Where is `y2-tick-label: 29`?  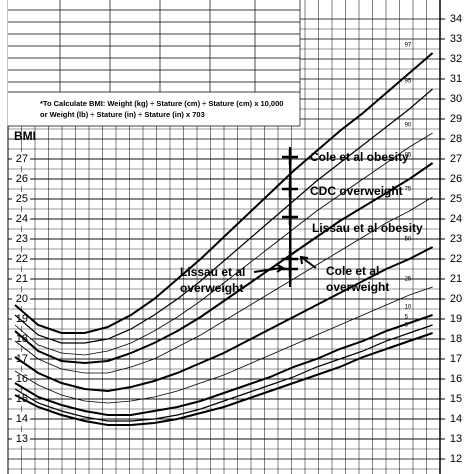
y2-tick-label: 29 is located at coordinates (456, 119).